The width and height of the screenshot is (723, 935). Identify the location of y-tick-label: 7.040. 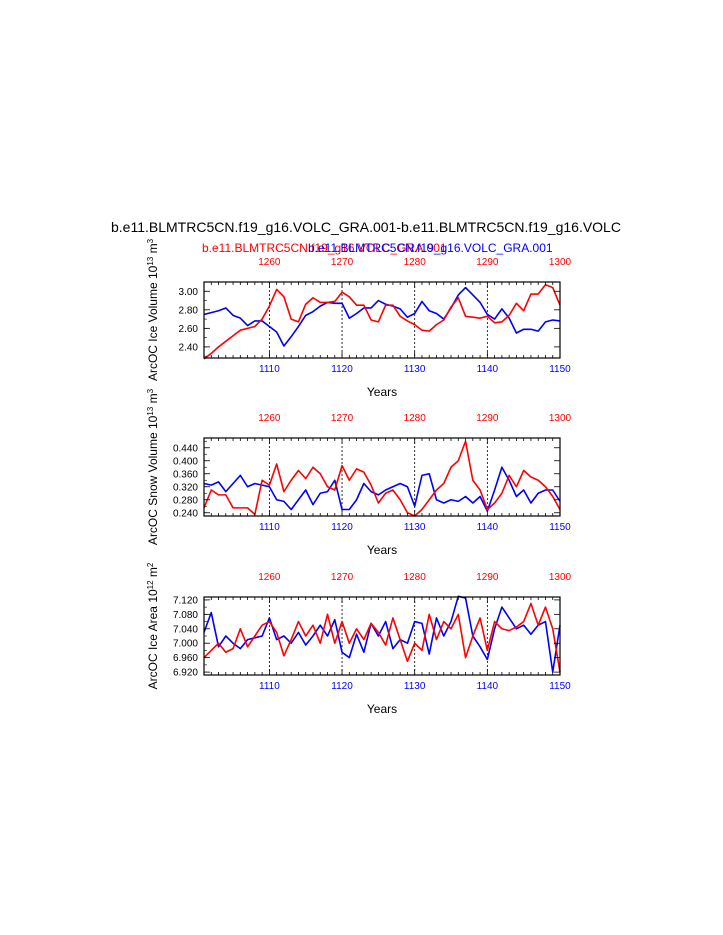
(185, 629).